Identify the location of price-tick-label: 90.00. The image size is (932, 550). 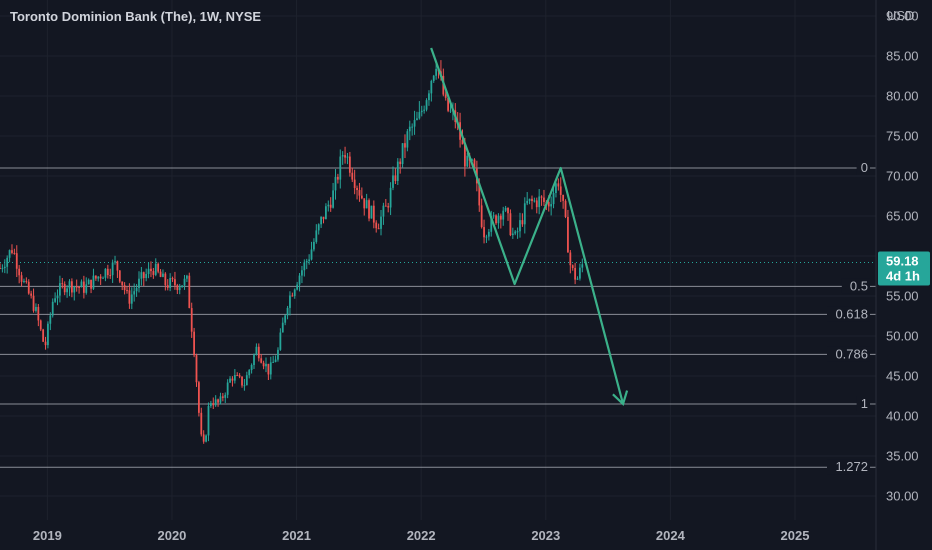
(902, 16).